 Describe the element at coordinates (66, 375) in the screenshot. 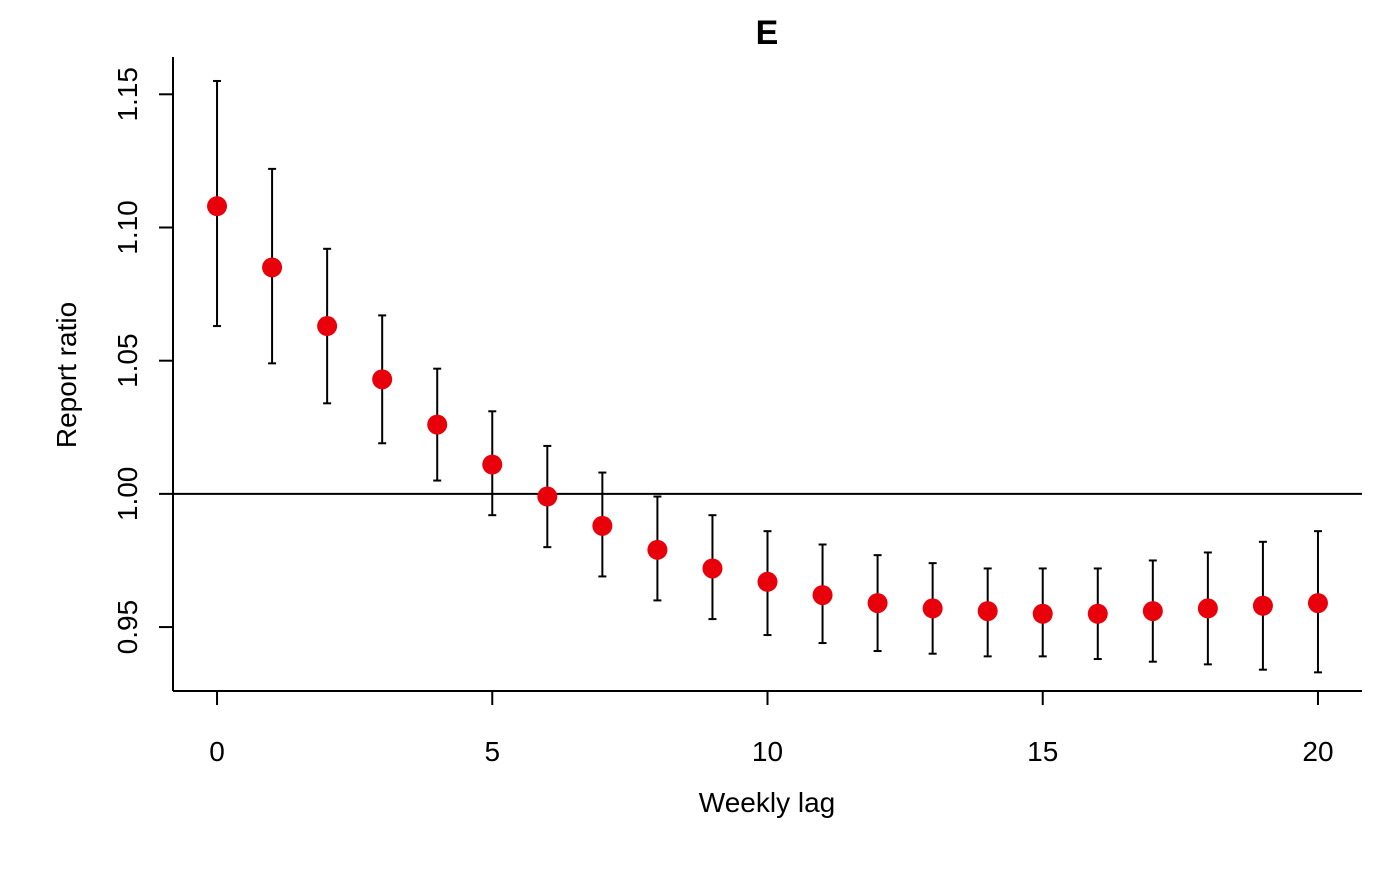

I see `y-axis-label: Report ratio` at that location.